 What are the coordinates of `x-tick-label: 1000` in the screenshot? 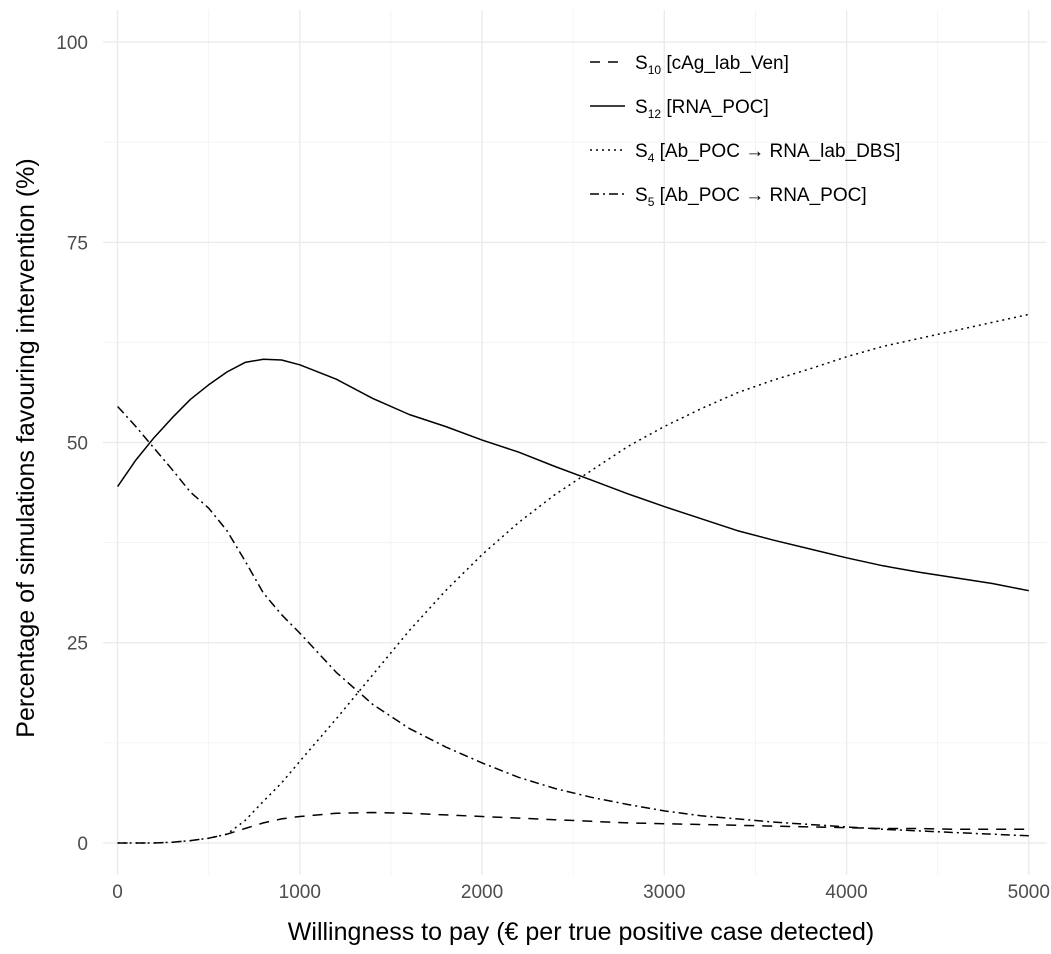 It's located at (300, 892).